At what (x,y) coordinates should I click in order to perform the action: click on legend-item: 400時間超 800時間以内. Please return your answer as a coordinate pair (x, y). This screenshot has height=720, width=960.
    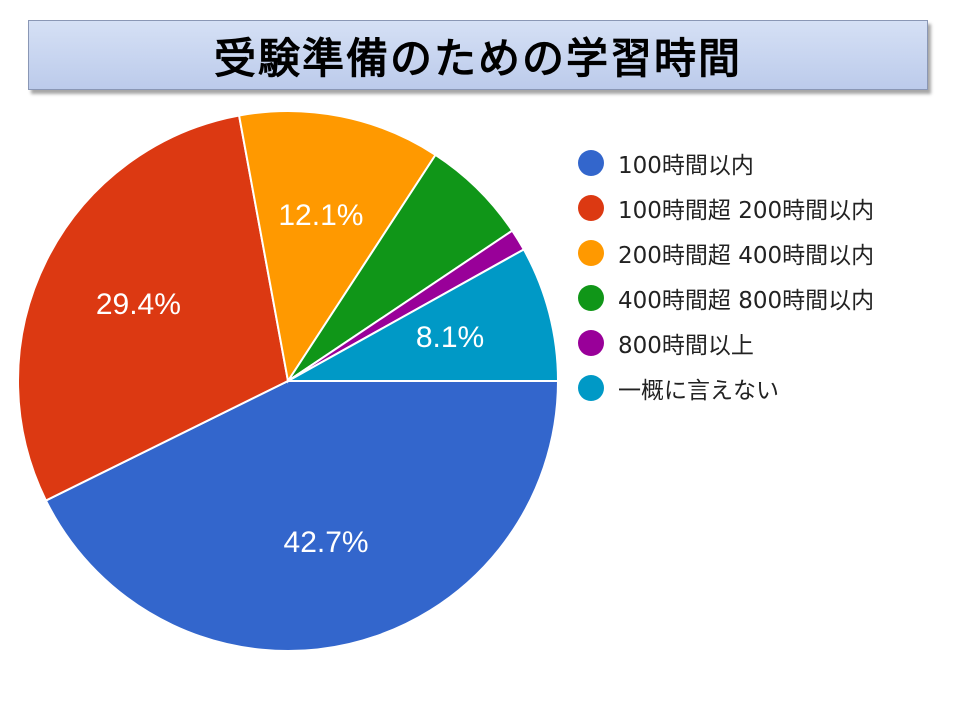
    Looking at the image, I should click on (726, 297).